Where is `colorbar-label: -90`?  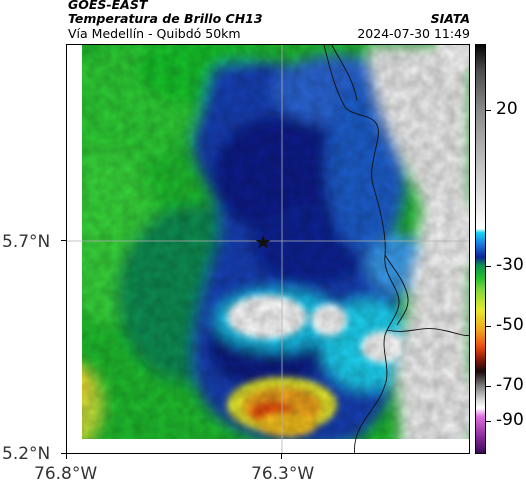 colorbar-label: -90 is located at coordinates (510, 420).